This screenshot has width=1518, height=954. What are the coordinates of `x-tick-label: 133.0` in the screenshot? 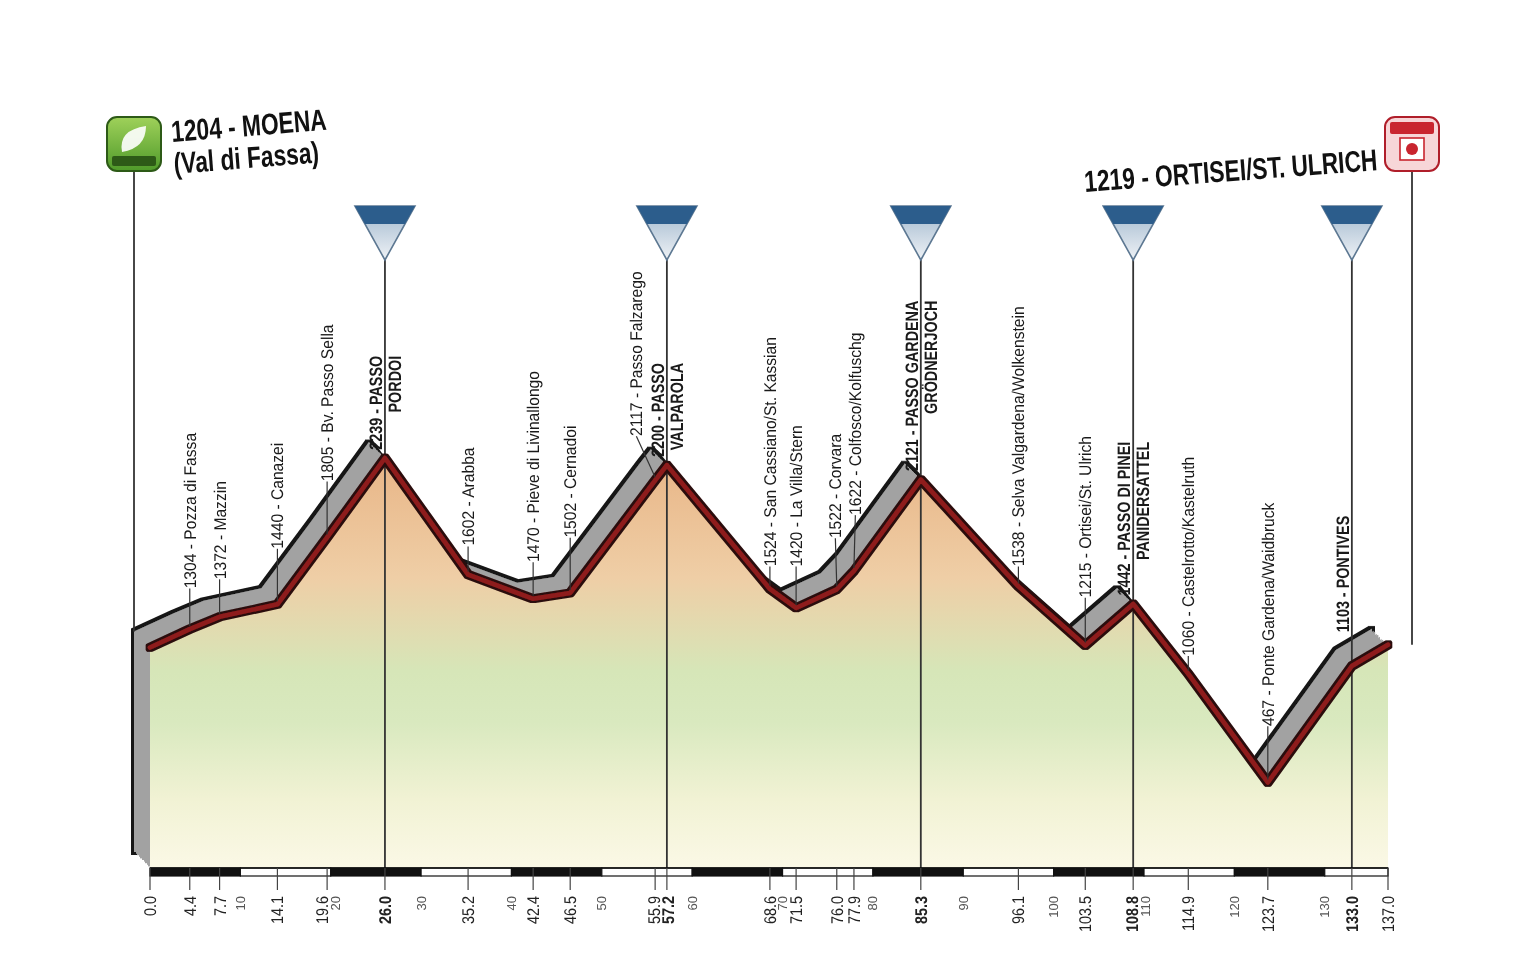 It's located at (1352, 913).